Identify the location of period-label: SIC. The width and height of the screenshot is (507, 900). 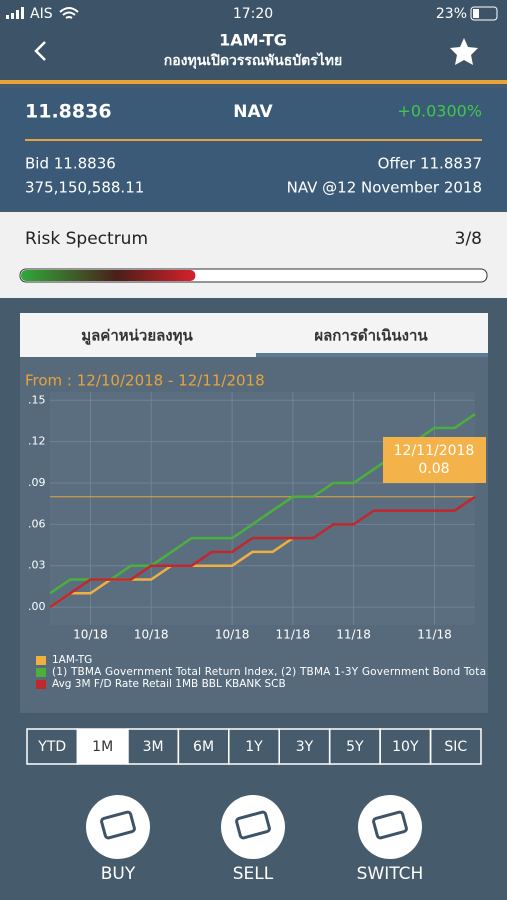
(455, 747).